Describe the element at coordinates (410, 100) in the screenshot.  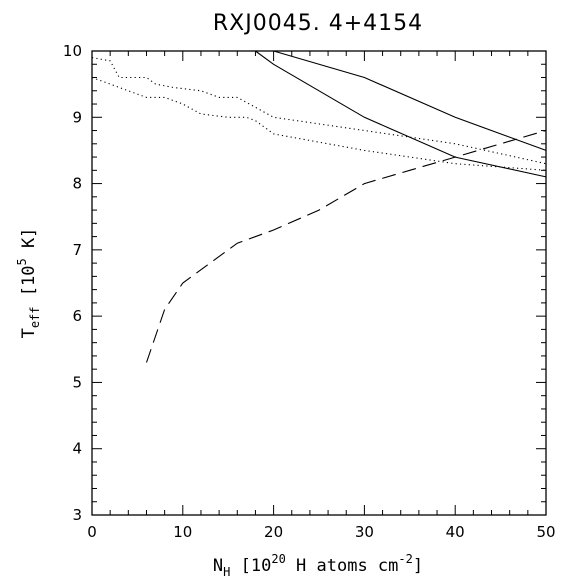
I see `series-line-1-solid` at that location.